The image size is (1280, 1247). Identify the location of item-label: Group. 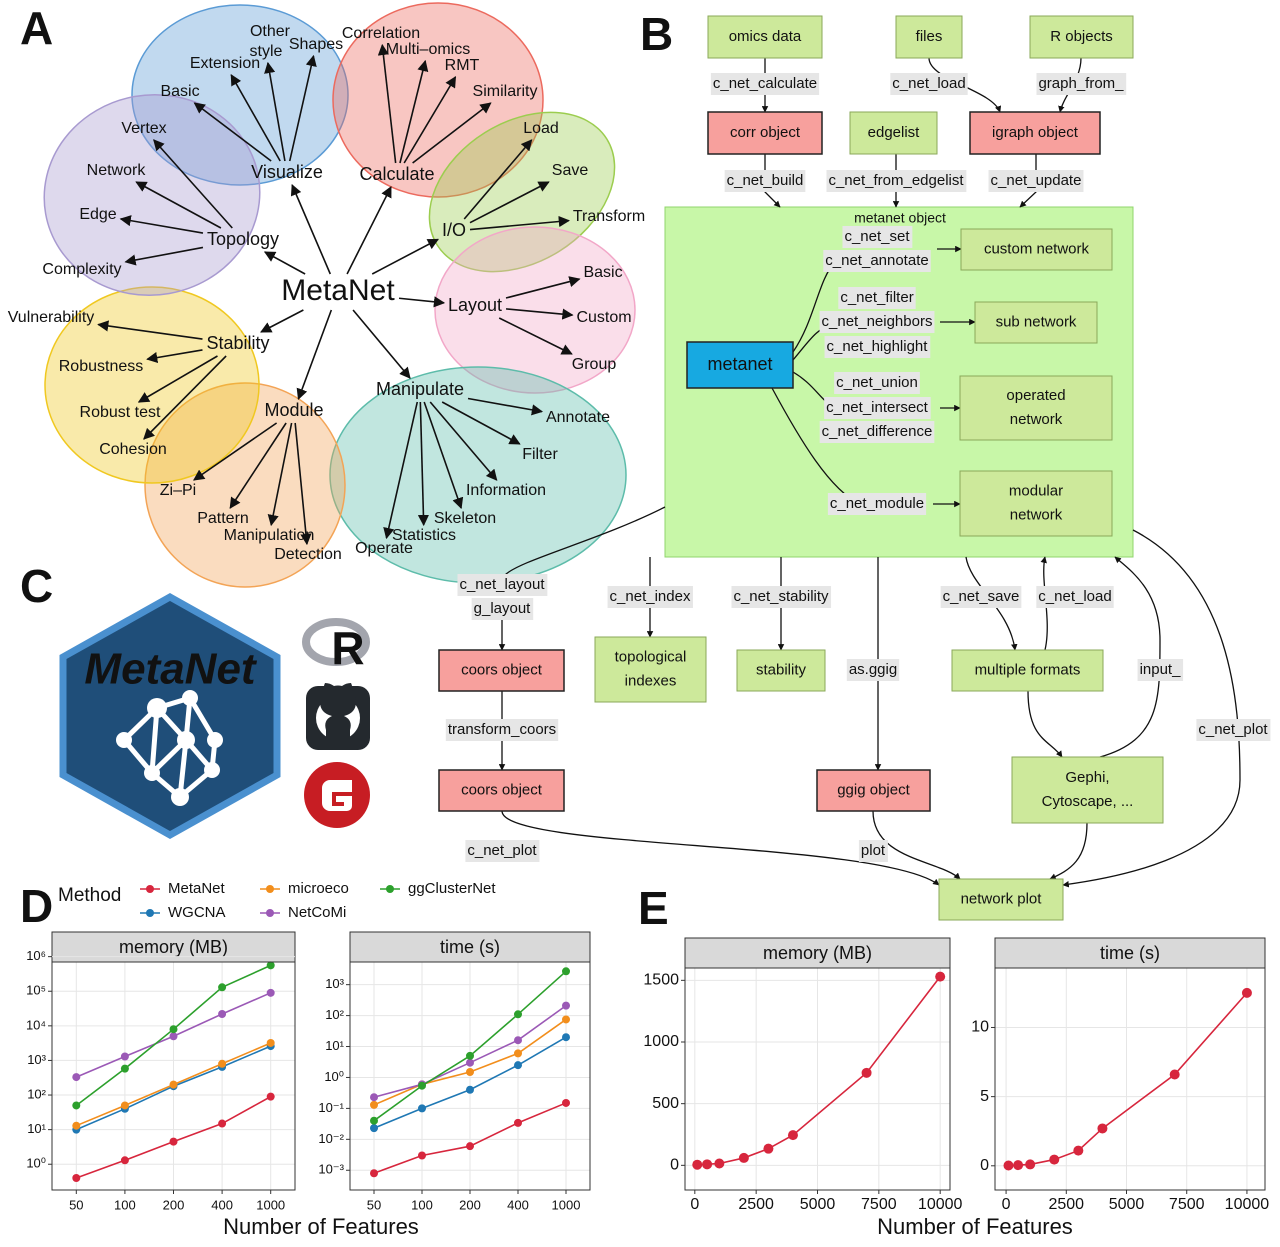
(594, 364).